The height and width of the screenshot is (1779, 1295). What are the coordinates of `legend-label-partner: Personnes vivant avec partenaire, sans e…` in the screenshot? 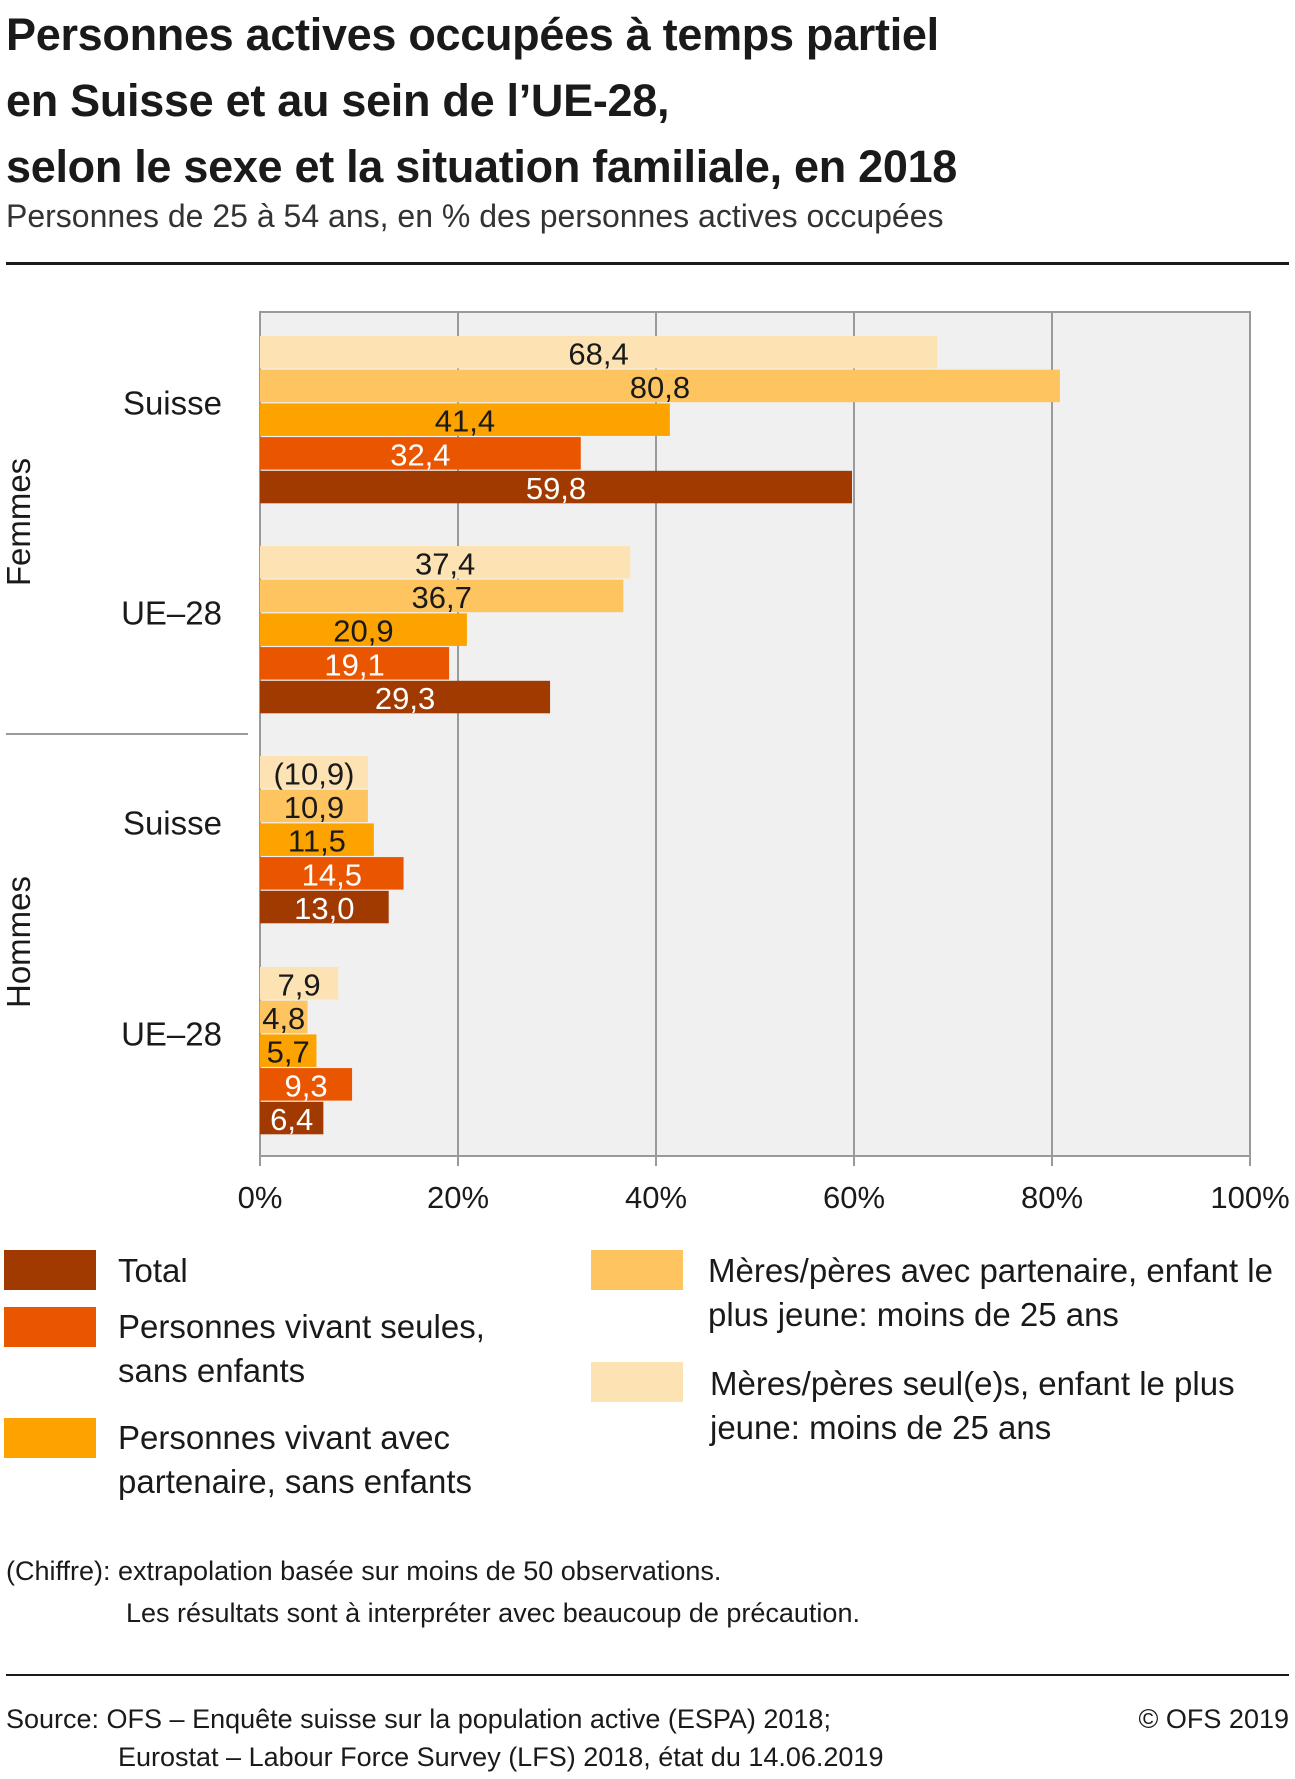 It's located at (295, 1459).